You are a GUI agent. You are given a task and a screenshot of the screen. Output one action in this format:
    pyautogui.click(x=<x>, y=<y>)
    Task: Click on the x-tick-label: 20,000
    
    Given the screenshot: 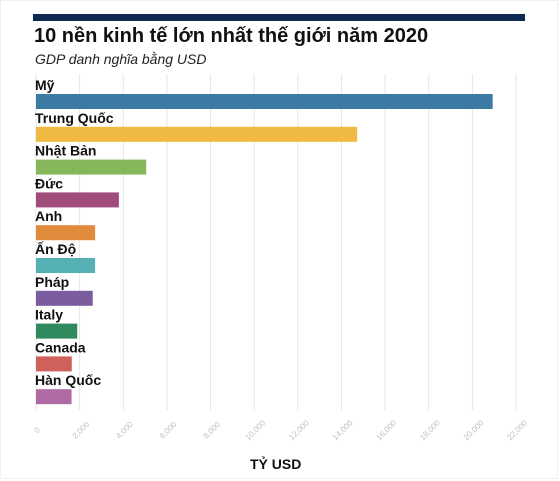 What is the action you would take?
    pyautogui.click(x=474, y=430)
    